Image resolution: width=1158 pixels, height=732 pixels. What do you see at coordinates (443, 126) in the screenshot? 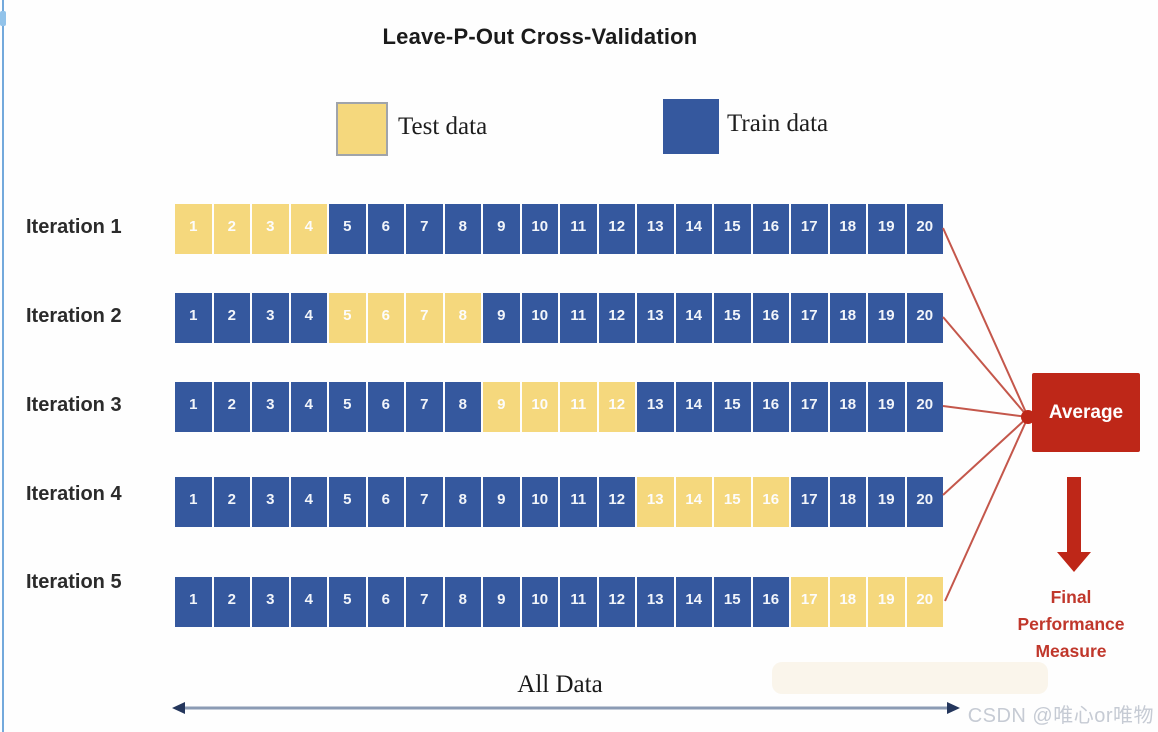
I see `test-data-label: Test data` at bounding box center [443, 126].